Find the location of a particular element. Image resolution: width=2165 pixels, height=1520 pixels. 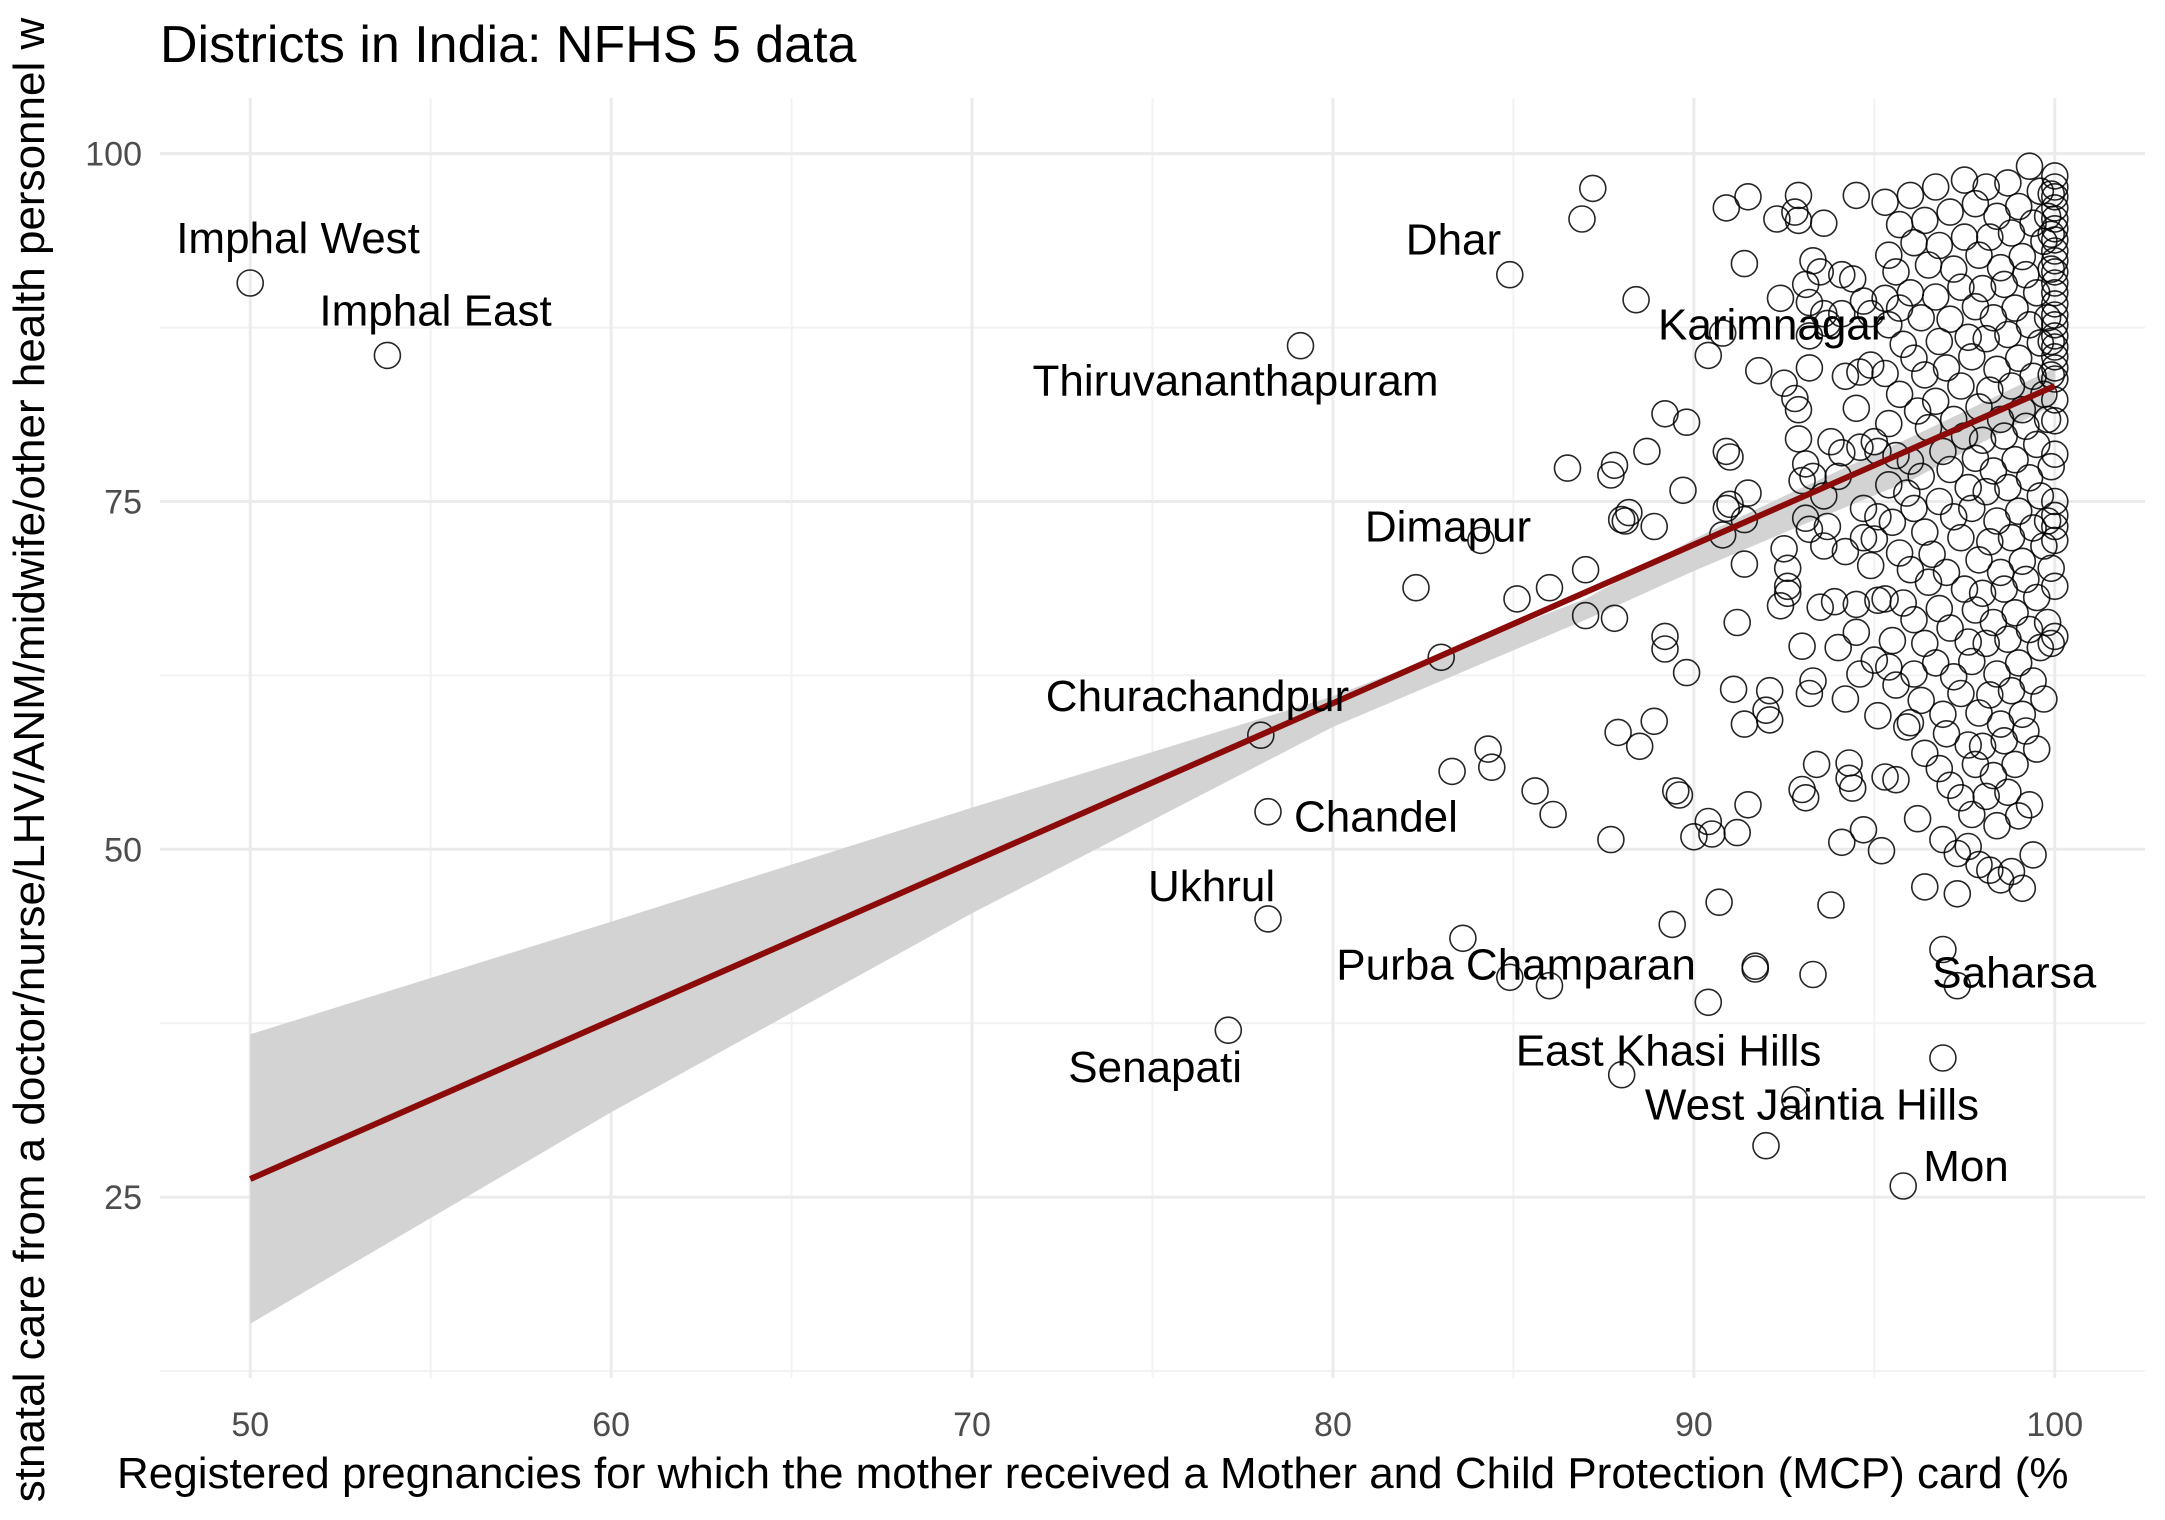

y-tick-label: 100 is located at coordinates (113, 155).